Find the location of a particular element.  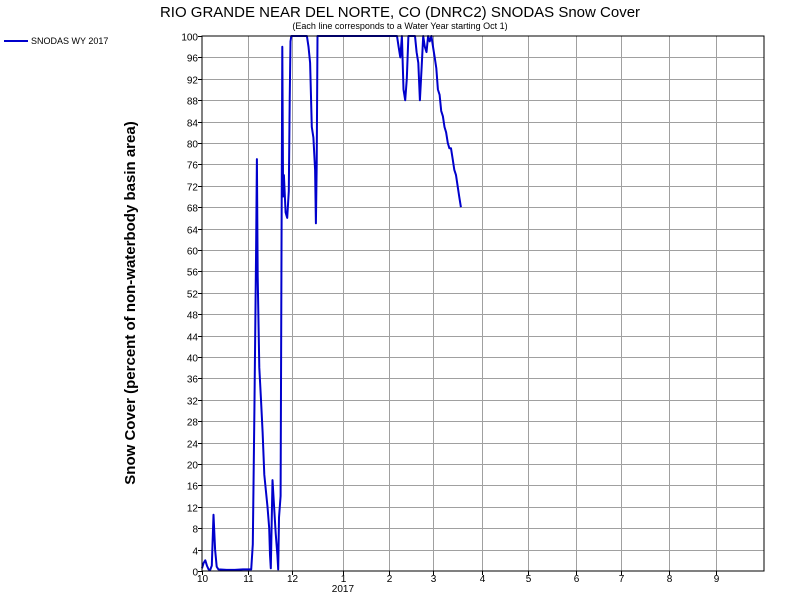

y-tick-label: 84 is located at coordinates (193, 124).